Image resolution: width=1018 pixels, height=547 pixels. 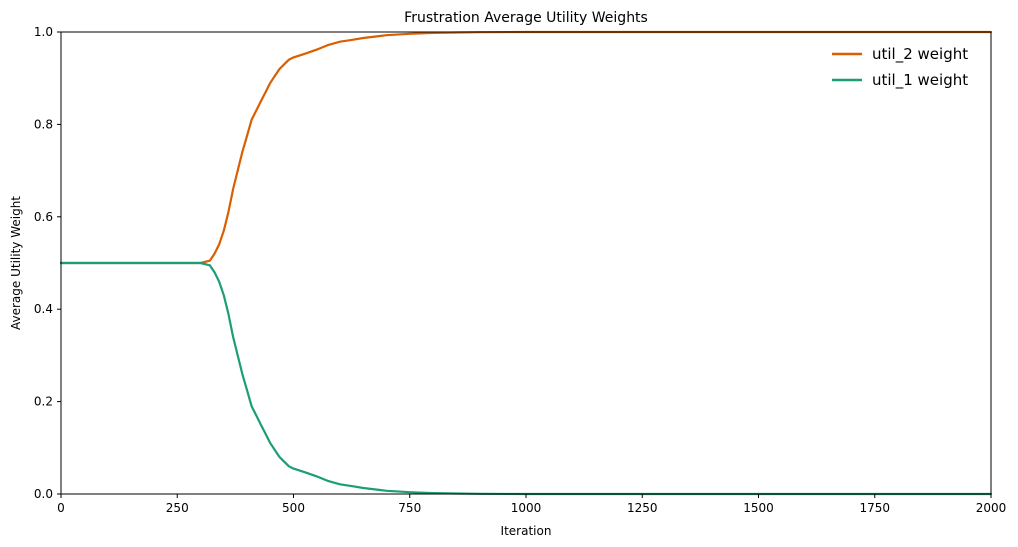 What do you see at coordinates (43, 494) in the screenshot?
I see `y-tick-label: 0.0` at bounding box center [43, 494].